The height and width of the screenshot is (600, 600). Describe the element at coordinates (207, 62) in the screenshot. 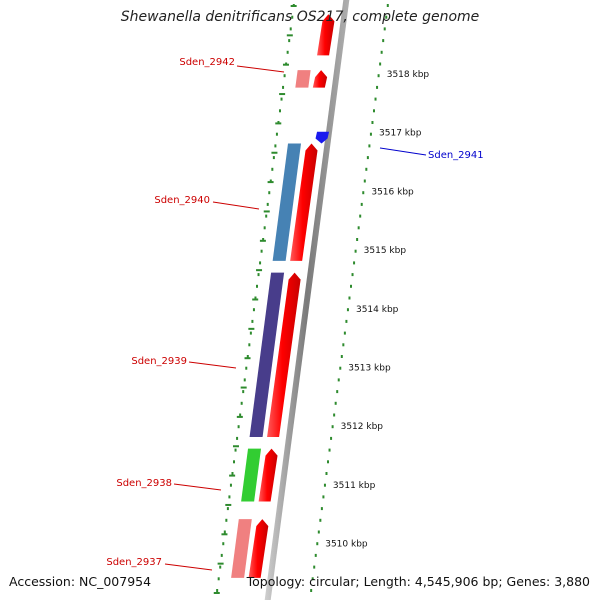

I see `gene-label: Sden_2942` at that location.